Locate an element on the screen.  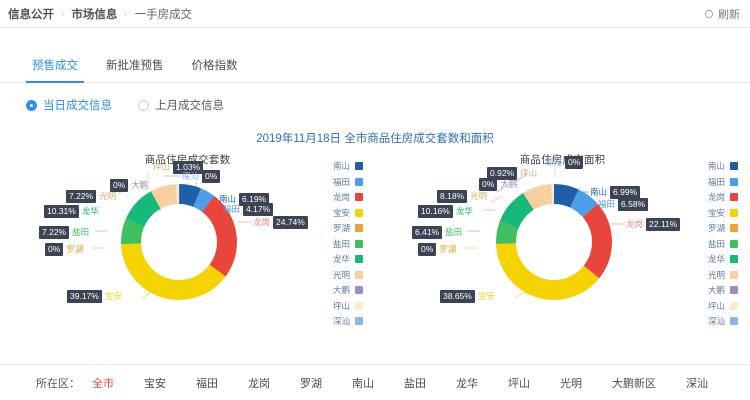
label-luohu-area: 罗湖 0% is located at coordinates (437, 249).